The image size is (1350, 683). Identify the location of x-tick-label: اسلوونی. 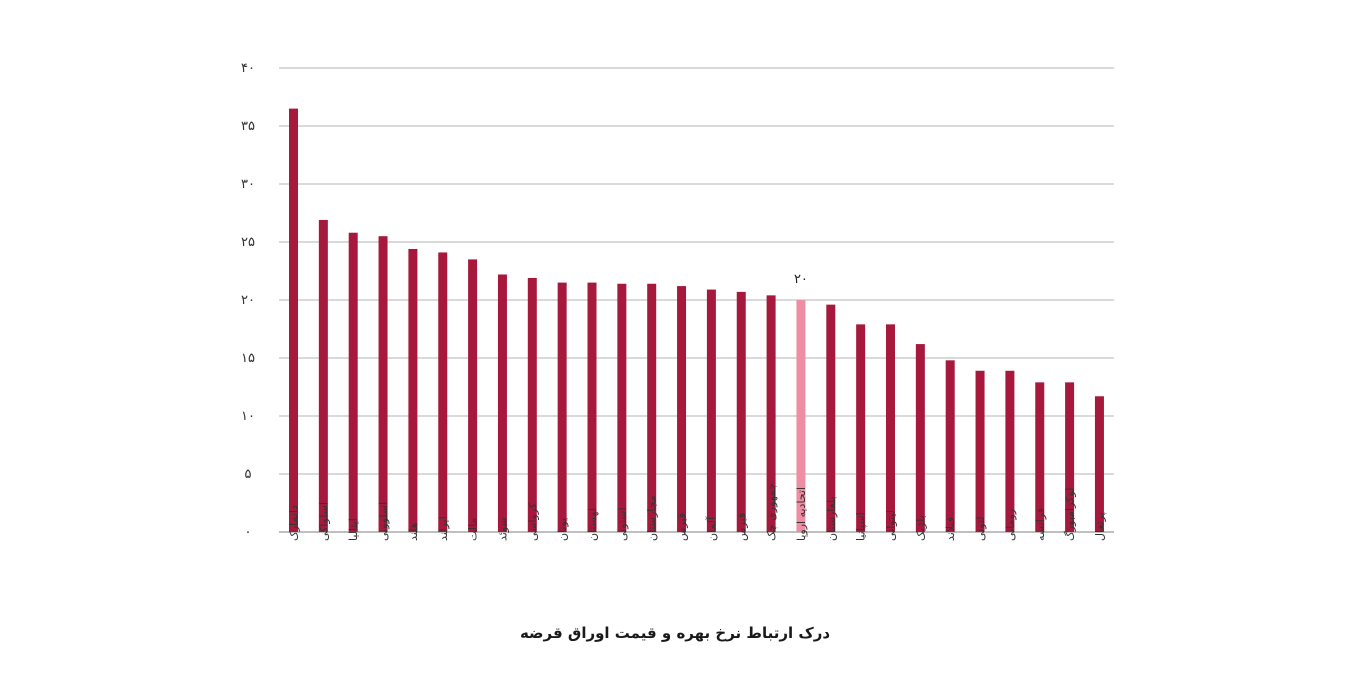
(383, 521).